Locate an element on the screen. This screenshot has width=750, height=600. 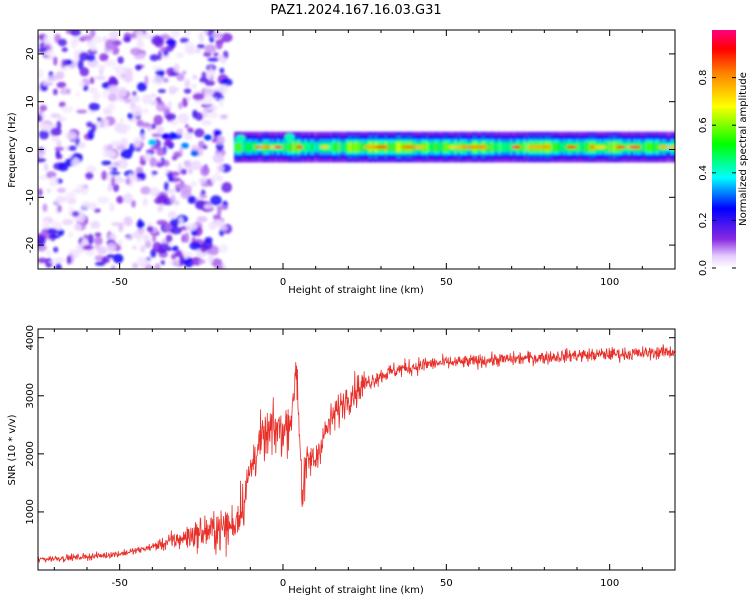
colorbar-label: Normalized spectral amplitude is located at coordinates (743, 149).